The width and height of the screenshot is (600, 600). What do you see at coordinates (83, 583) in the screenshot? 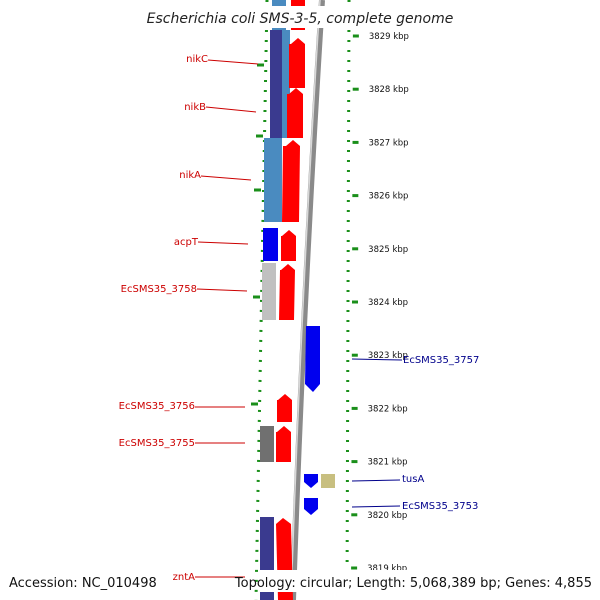
I see `footer-accession: Accession: NC_010498` at bounding box center [83, 583].